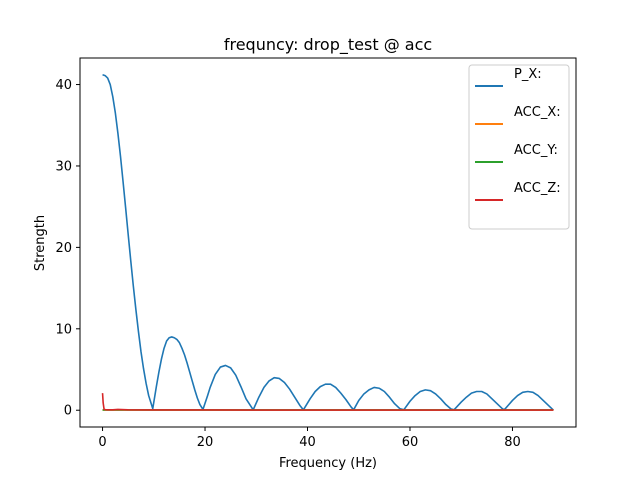 Image resolution: width=640 pixels, height=480 pixels. What do you see at coordinates (410, 442) in the screenshot?
I see `x-tick-label-3: 60` at bounding box center [410, 442].